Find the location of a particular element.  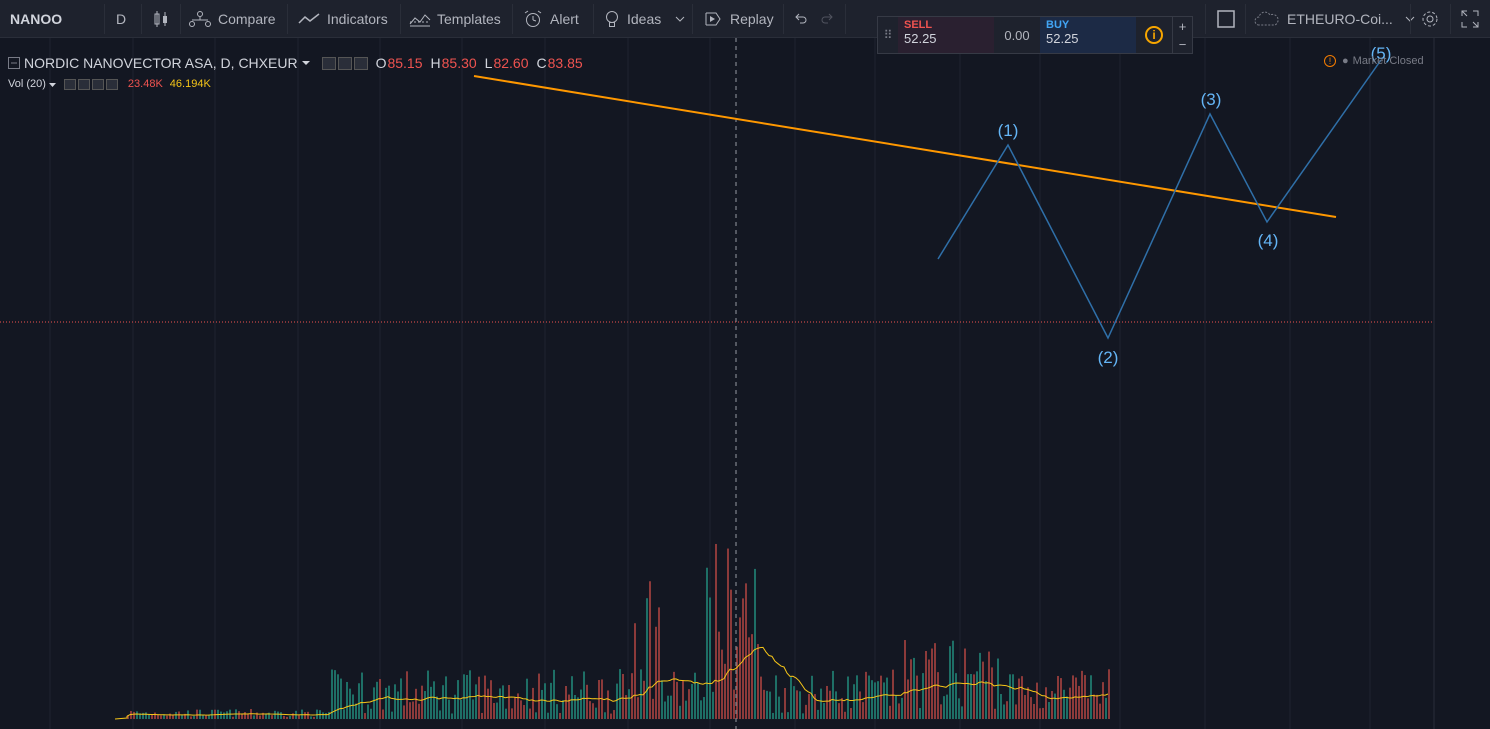

collapse-legend-icon is located at coordinates (14, 63).